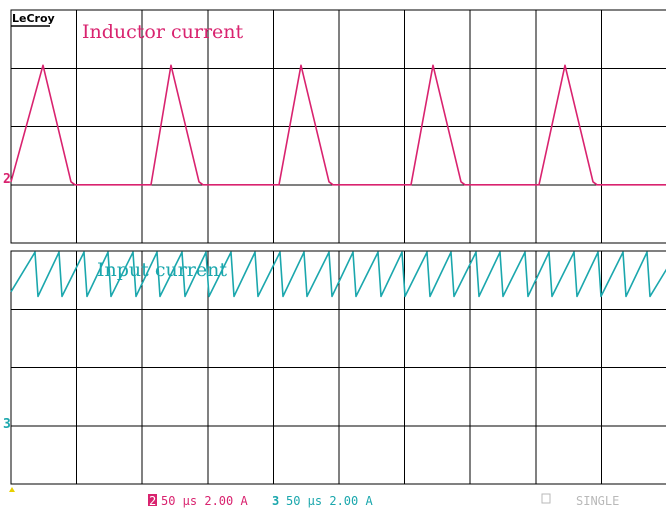  I want to click on acquisition-mode: SINGLE, so click(597, 501).